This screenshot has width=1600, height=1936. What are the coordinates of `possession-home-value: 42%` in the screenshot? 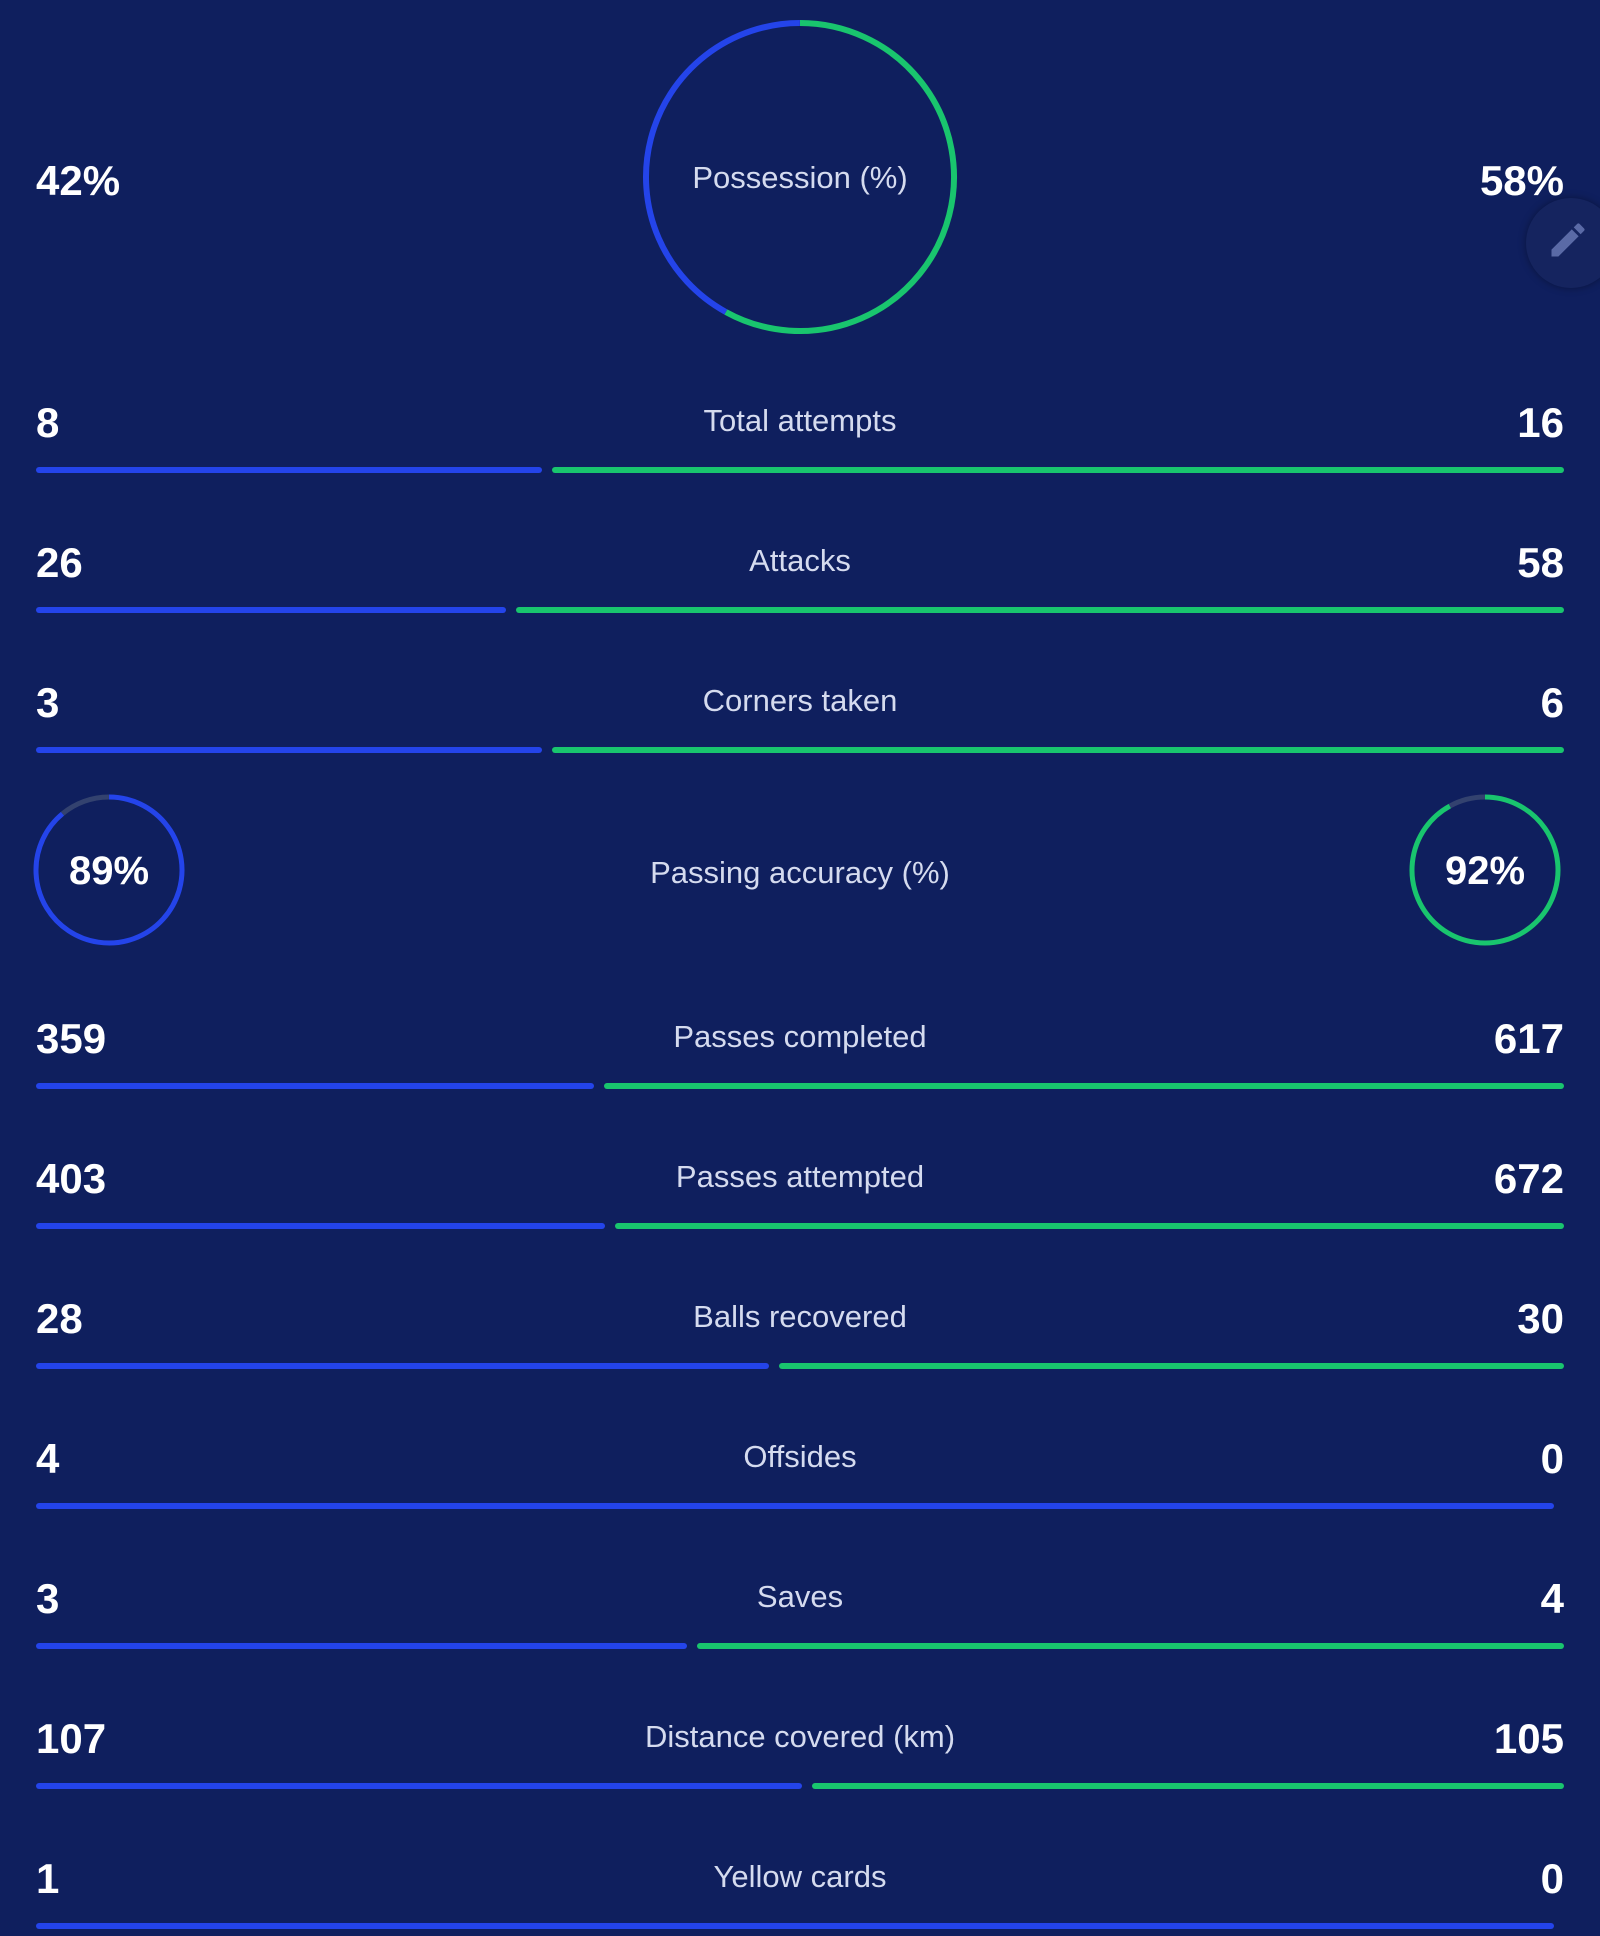 It's located at (78, 180).